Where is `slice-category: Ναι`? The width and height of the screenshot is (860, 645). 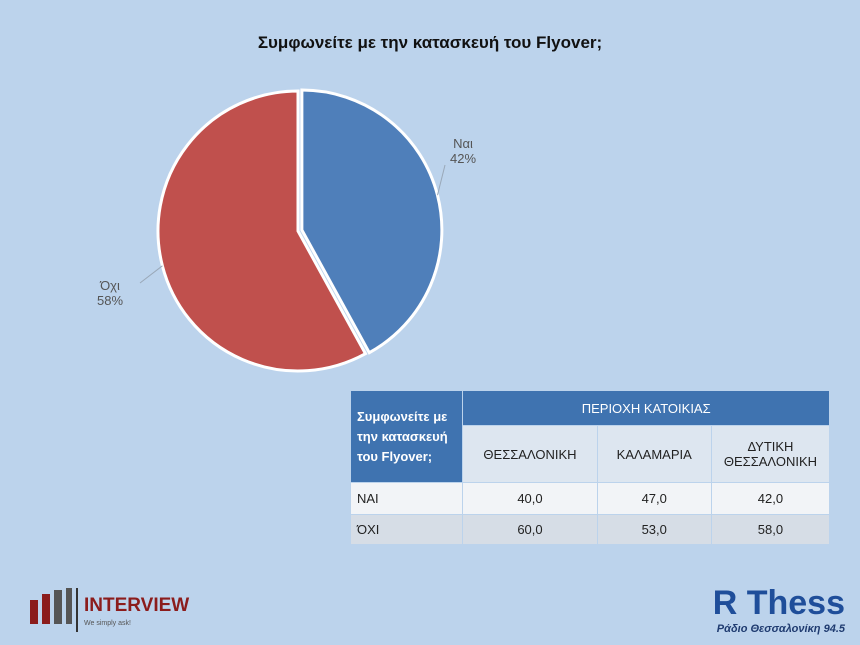 slice-category: Ναι is located at coordinates (463, 143).